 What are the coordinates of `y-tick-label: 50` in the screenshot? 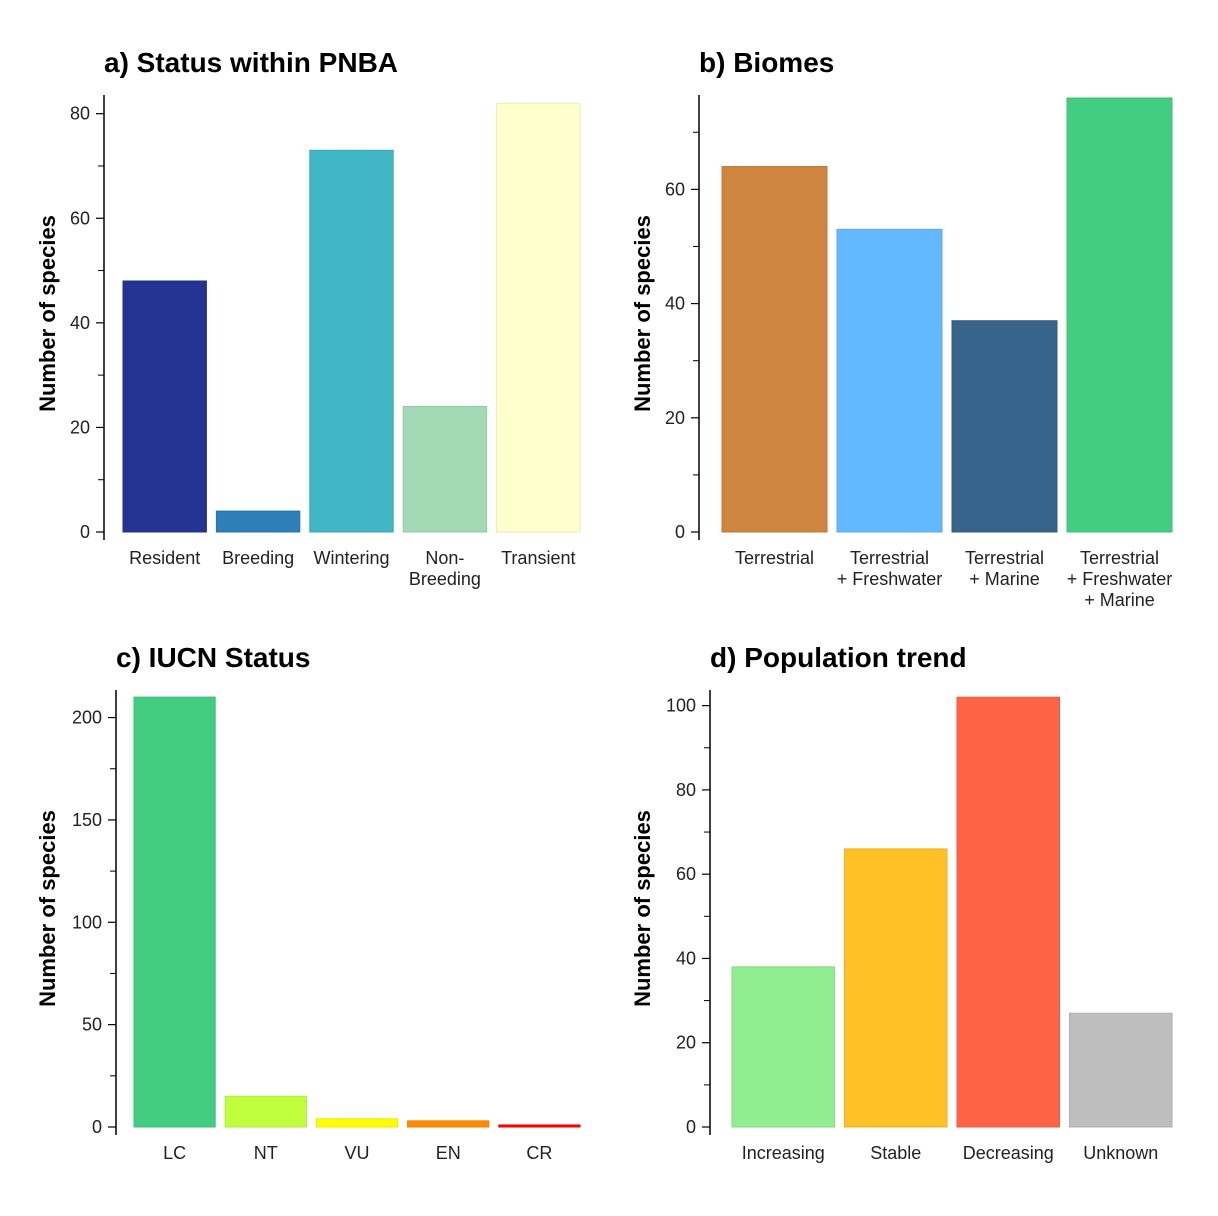 It's located at (92, 1025).